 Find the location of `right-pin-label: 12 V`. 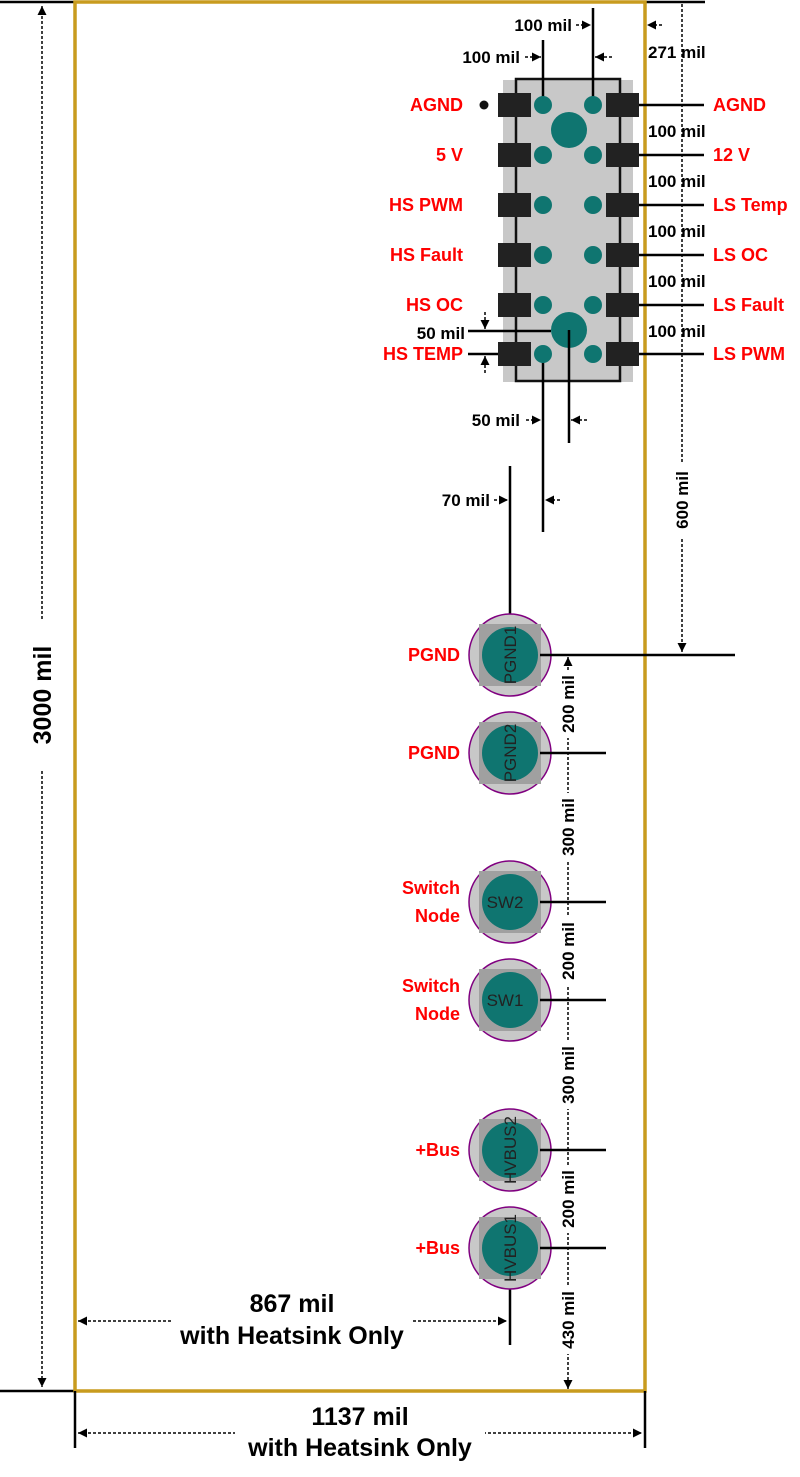

right-pin-label: 12 V is located at coordinates (731, 155).